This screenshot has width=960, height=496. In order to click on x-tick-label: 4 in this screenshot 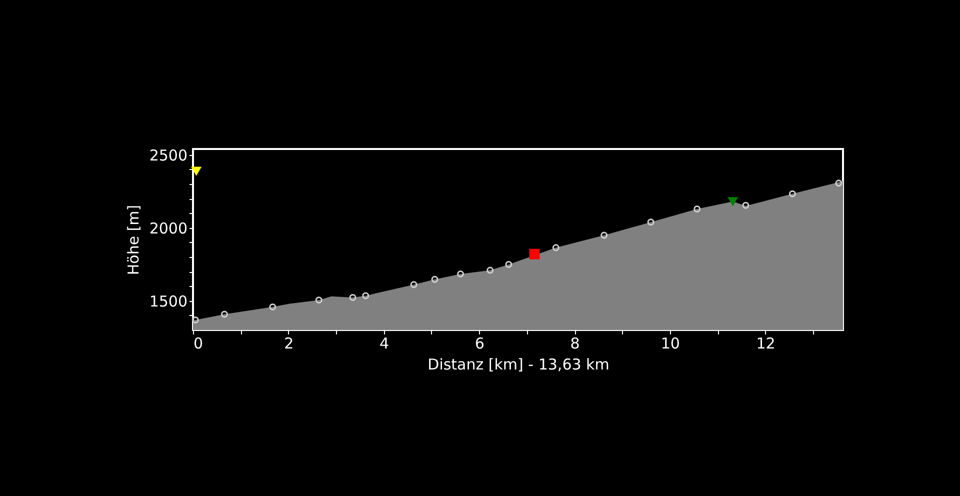, I will do `click(384, 343)`.